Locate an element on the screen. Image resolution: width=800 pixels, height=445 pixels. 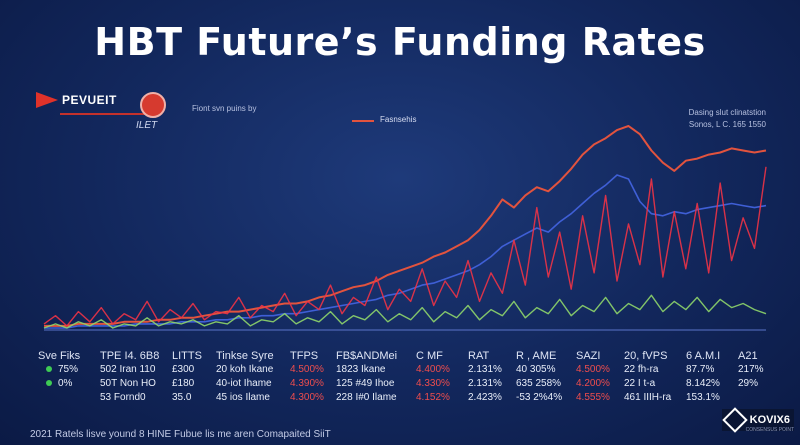
table-cell-text: 87.7% is located at coordinates (700, 369).